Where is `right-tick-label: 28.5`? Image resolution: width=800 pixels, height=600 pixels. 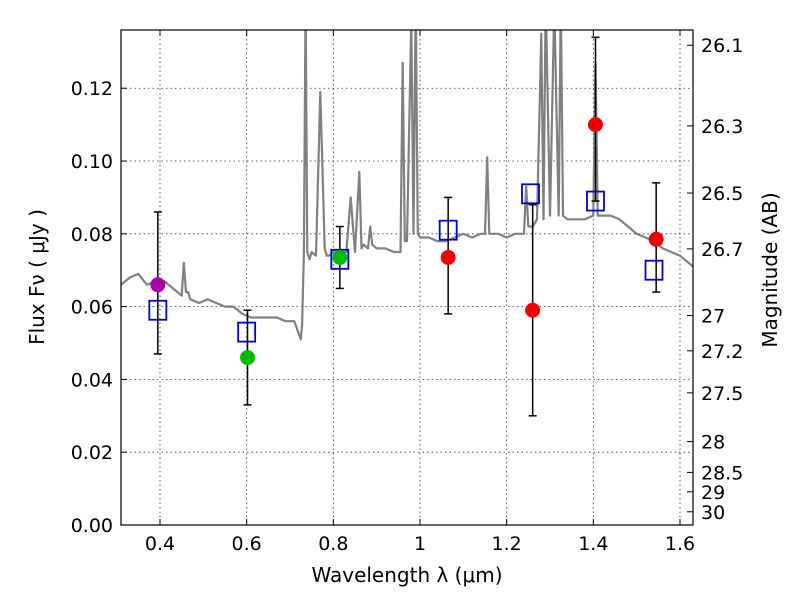 right-tick-label: 28.5 is located at coordinates (722, 473).